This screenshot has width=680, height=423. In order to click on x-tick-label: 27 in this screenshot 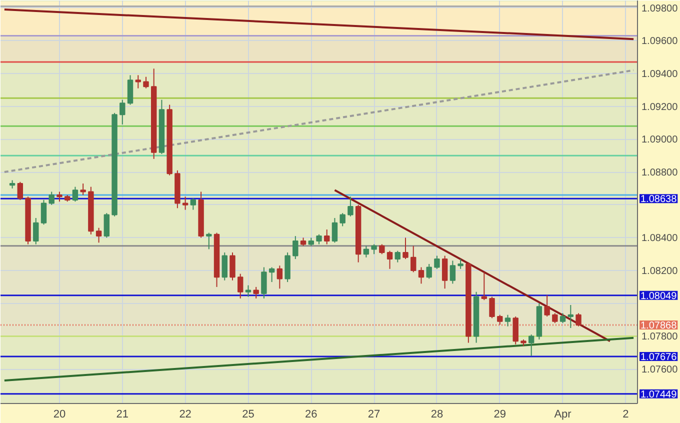, I will do `click(374, 414)`.